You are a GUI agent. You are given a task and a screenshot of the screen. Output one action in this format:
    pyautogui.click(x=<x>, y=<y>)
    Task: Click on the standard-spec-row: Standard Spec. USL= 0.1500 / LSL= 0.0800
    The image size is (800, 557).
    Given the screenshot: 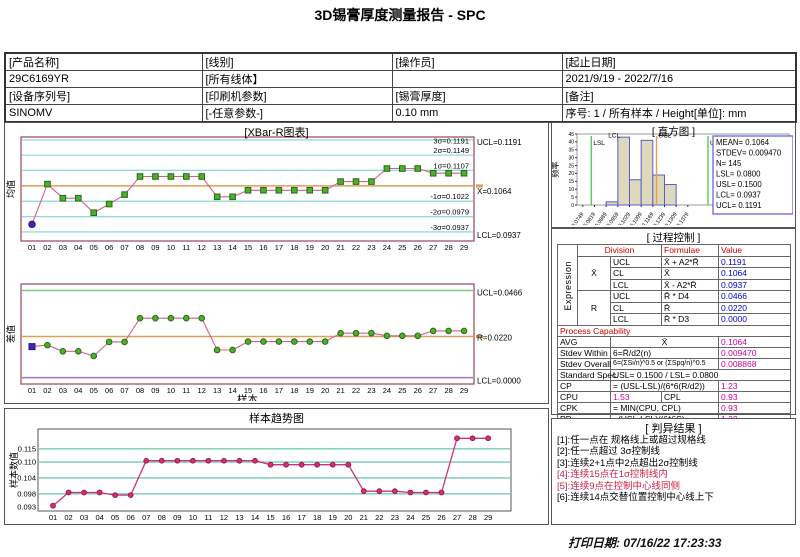 What is the action you would take?
    pyautogui.click(x=674, y=374)
    